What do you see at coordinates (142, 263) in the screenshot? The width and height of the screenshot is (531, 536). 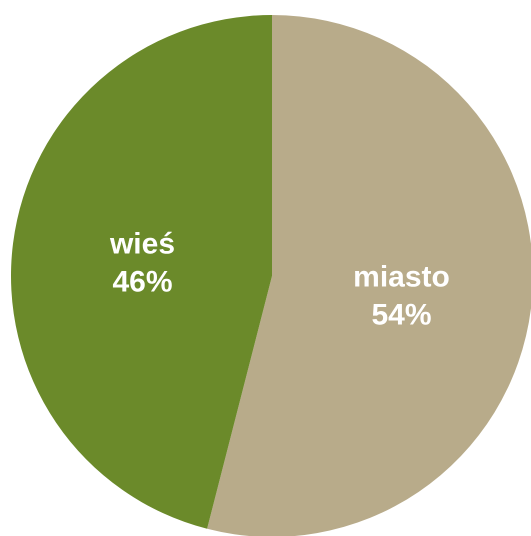 I see `slice-label-wies: wieś 46%` at bounding box center [142, 263].